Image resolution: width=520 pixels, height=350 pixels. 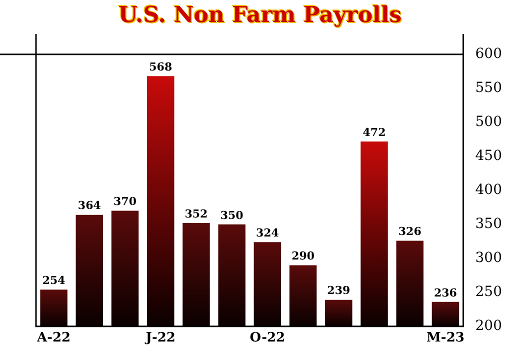 What do you see at coordinates (196, 213) in the screenshot?
I see `data-label: 352` at bounding box center [196, 213].